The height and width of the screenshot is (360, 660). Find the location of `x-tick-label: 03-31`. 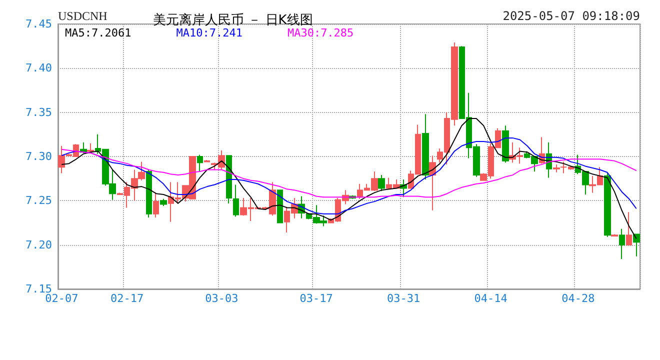

x-tick-label: 03-31 is located at coordinates (403, 298).